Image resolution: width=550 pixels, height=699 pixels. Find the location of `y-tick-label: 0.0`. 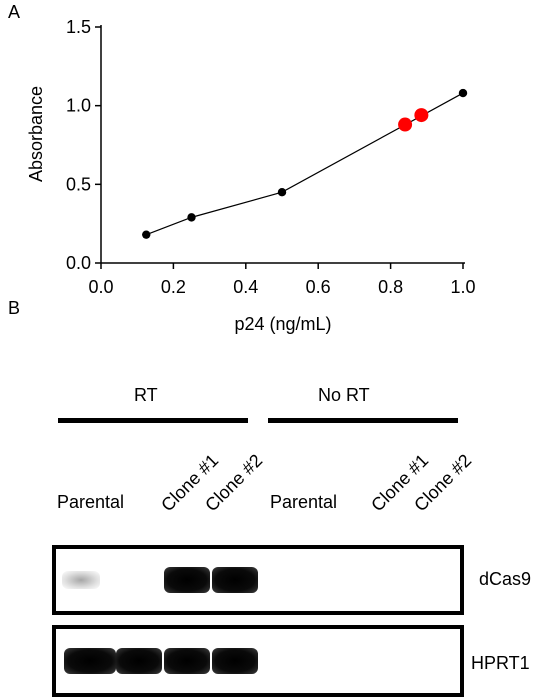

y-tick-label: 0.0 is located at coordinates (78, 263).